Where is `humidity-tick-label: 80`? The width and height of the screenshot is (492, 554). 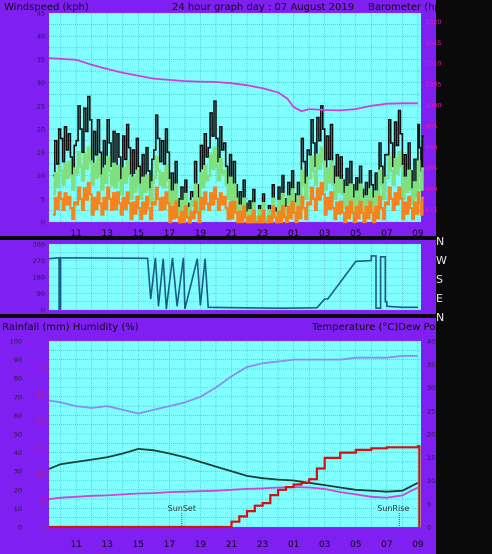
humidity-tick-label: 80 is located at coordinates (18, 379).